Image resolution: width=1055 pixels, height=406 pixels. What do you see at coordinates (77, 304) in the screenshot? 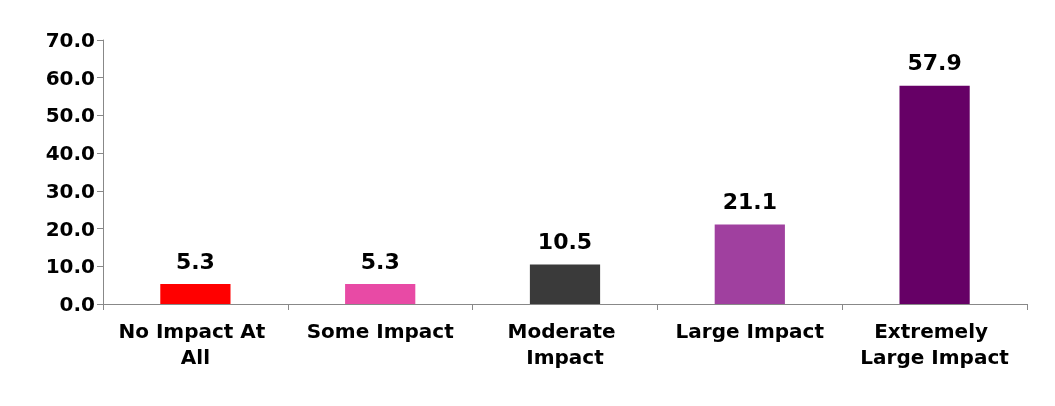
I see `y-tick-label: 0.0` at bounding box center [77, 304].